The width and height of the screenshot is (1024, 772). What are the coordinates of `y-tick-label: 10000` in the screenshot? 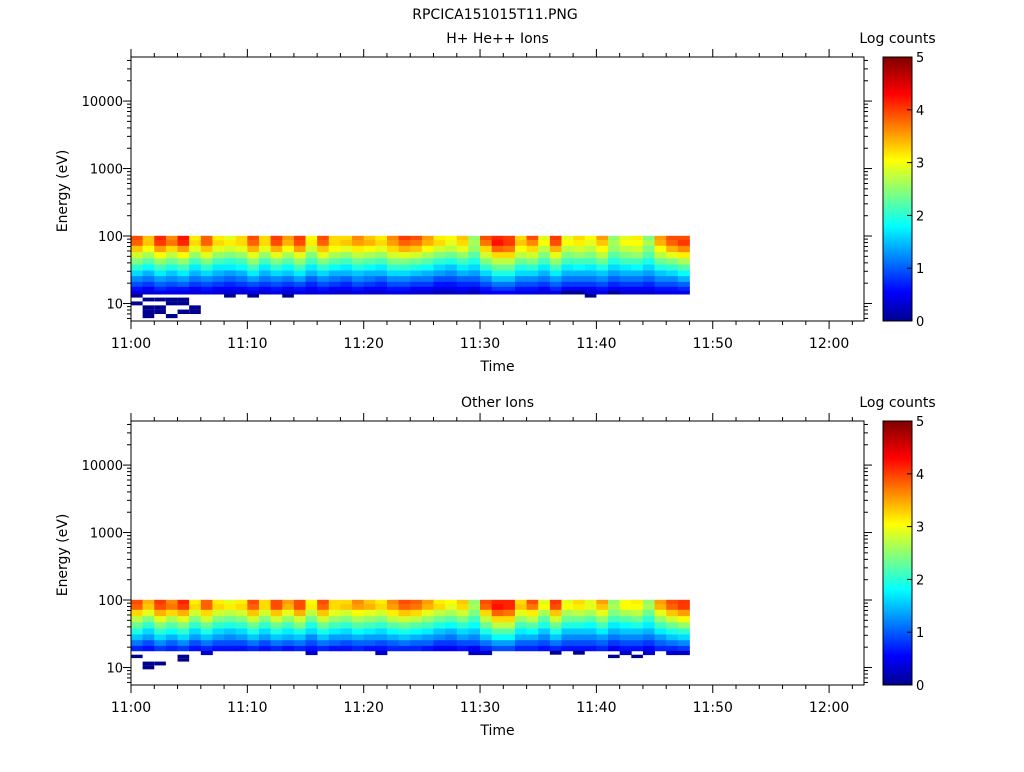 It's located at (102, 466).